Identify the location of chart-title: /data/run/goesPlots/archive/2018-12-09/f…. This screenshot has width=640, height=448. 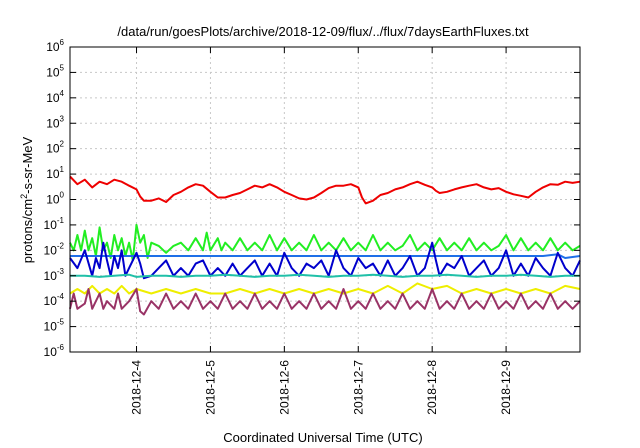
(323, 31).